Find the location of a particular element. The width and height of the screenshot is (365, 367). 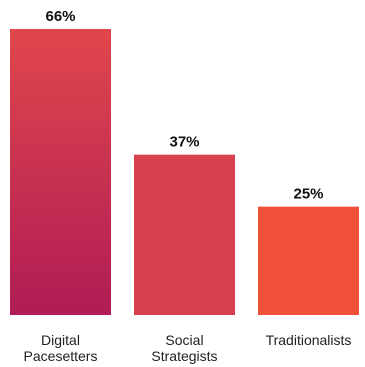

value-label-2: 37% is located at coordinates (184, 142).